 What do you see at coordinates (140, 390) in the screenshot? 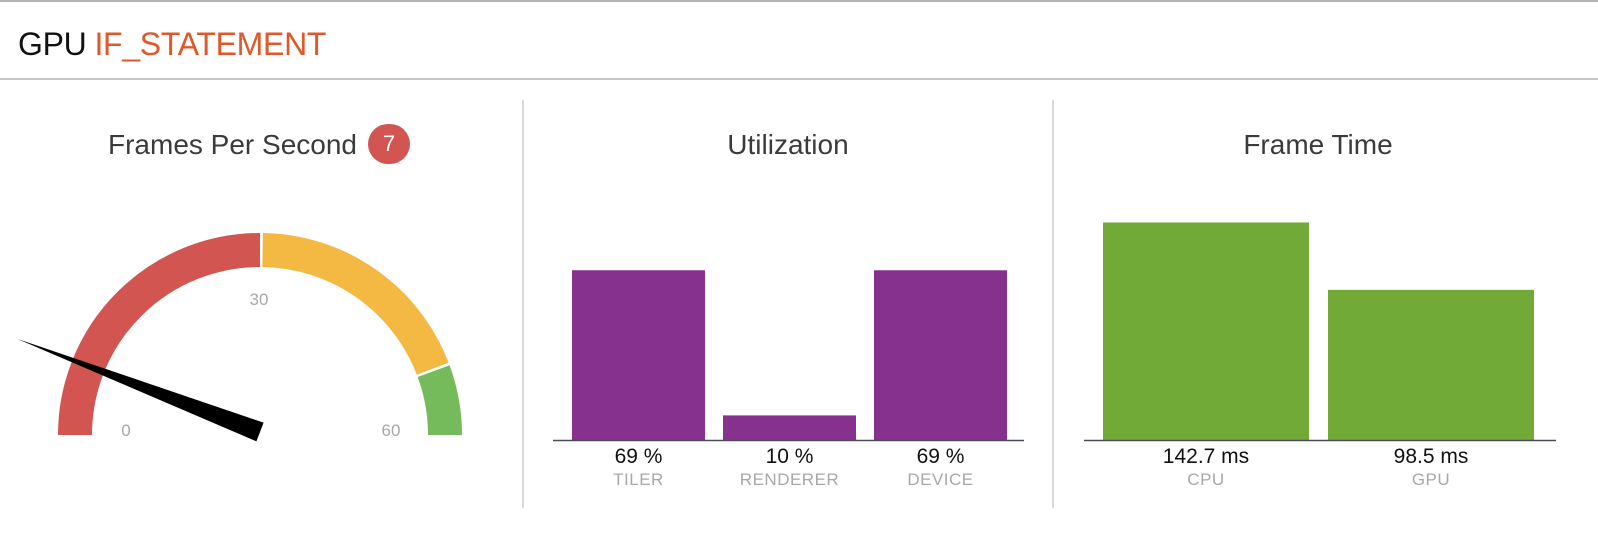
I see `gauge-needle` at bounding box center [140, 390].